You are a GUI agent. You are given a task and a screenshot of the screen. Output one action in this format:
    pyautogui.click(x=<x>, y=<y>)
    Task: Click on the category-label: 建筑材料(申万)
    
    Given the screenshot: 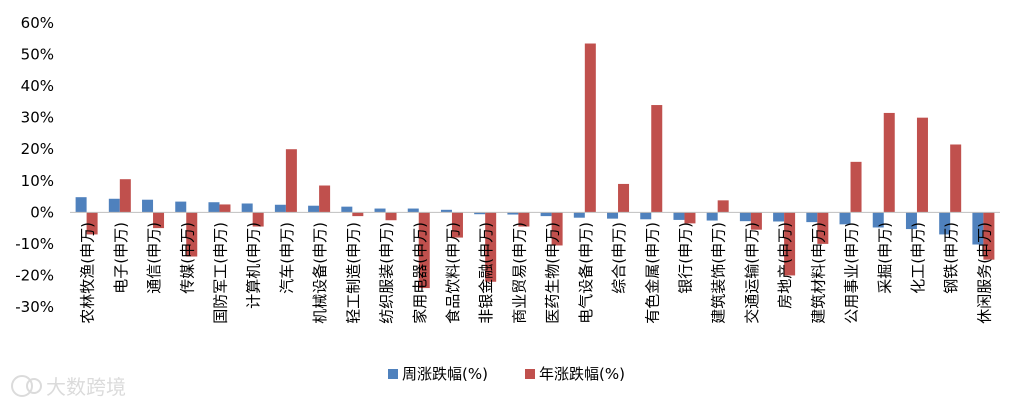 What is the action you would take?
    pyautogui.click(x=818, y=273)
    